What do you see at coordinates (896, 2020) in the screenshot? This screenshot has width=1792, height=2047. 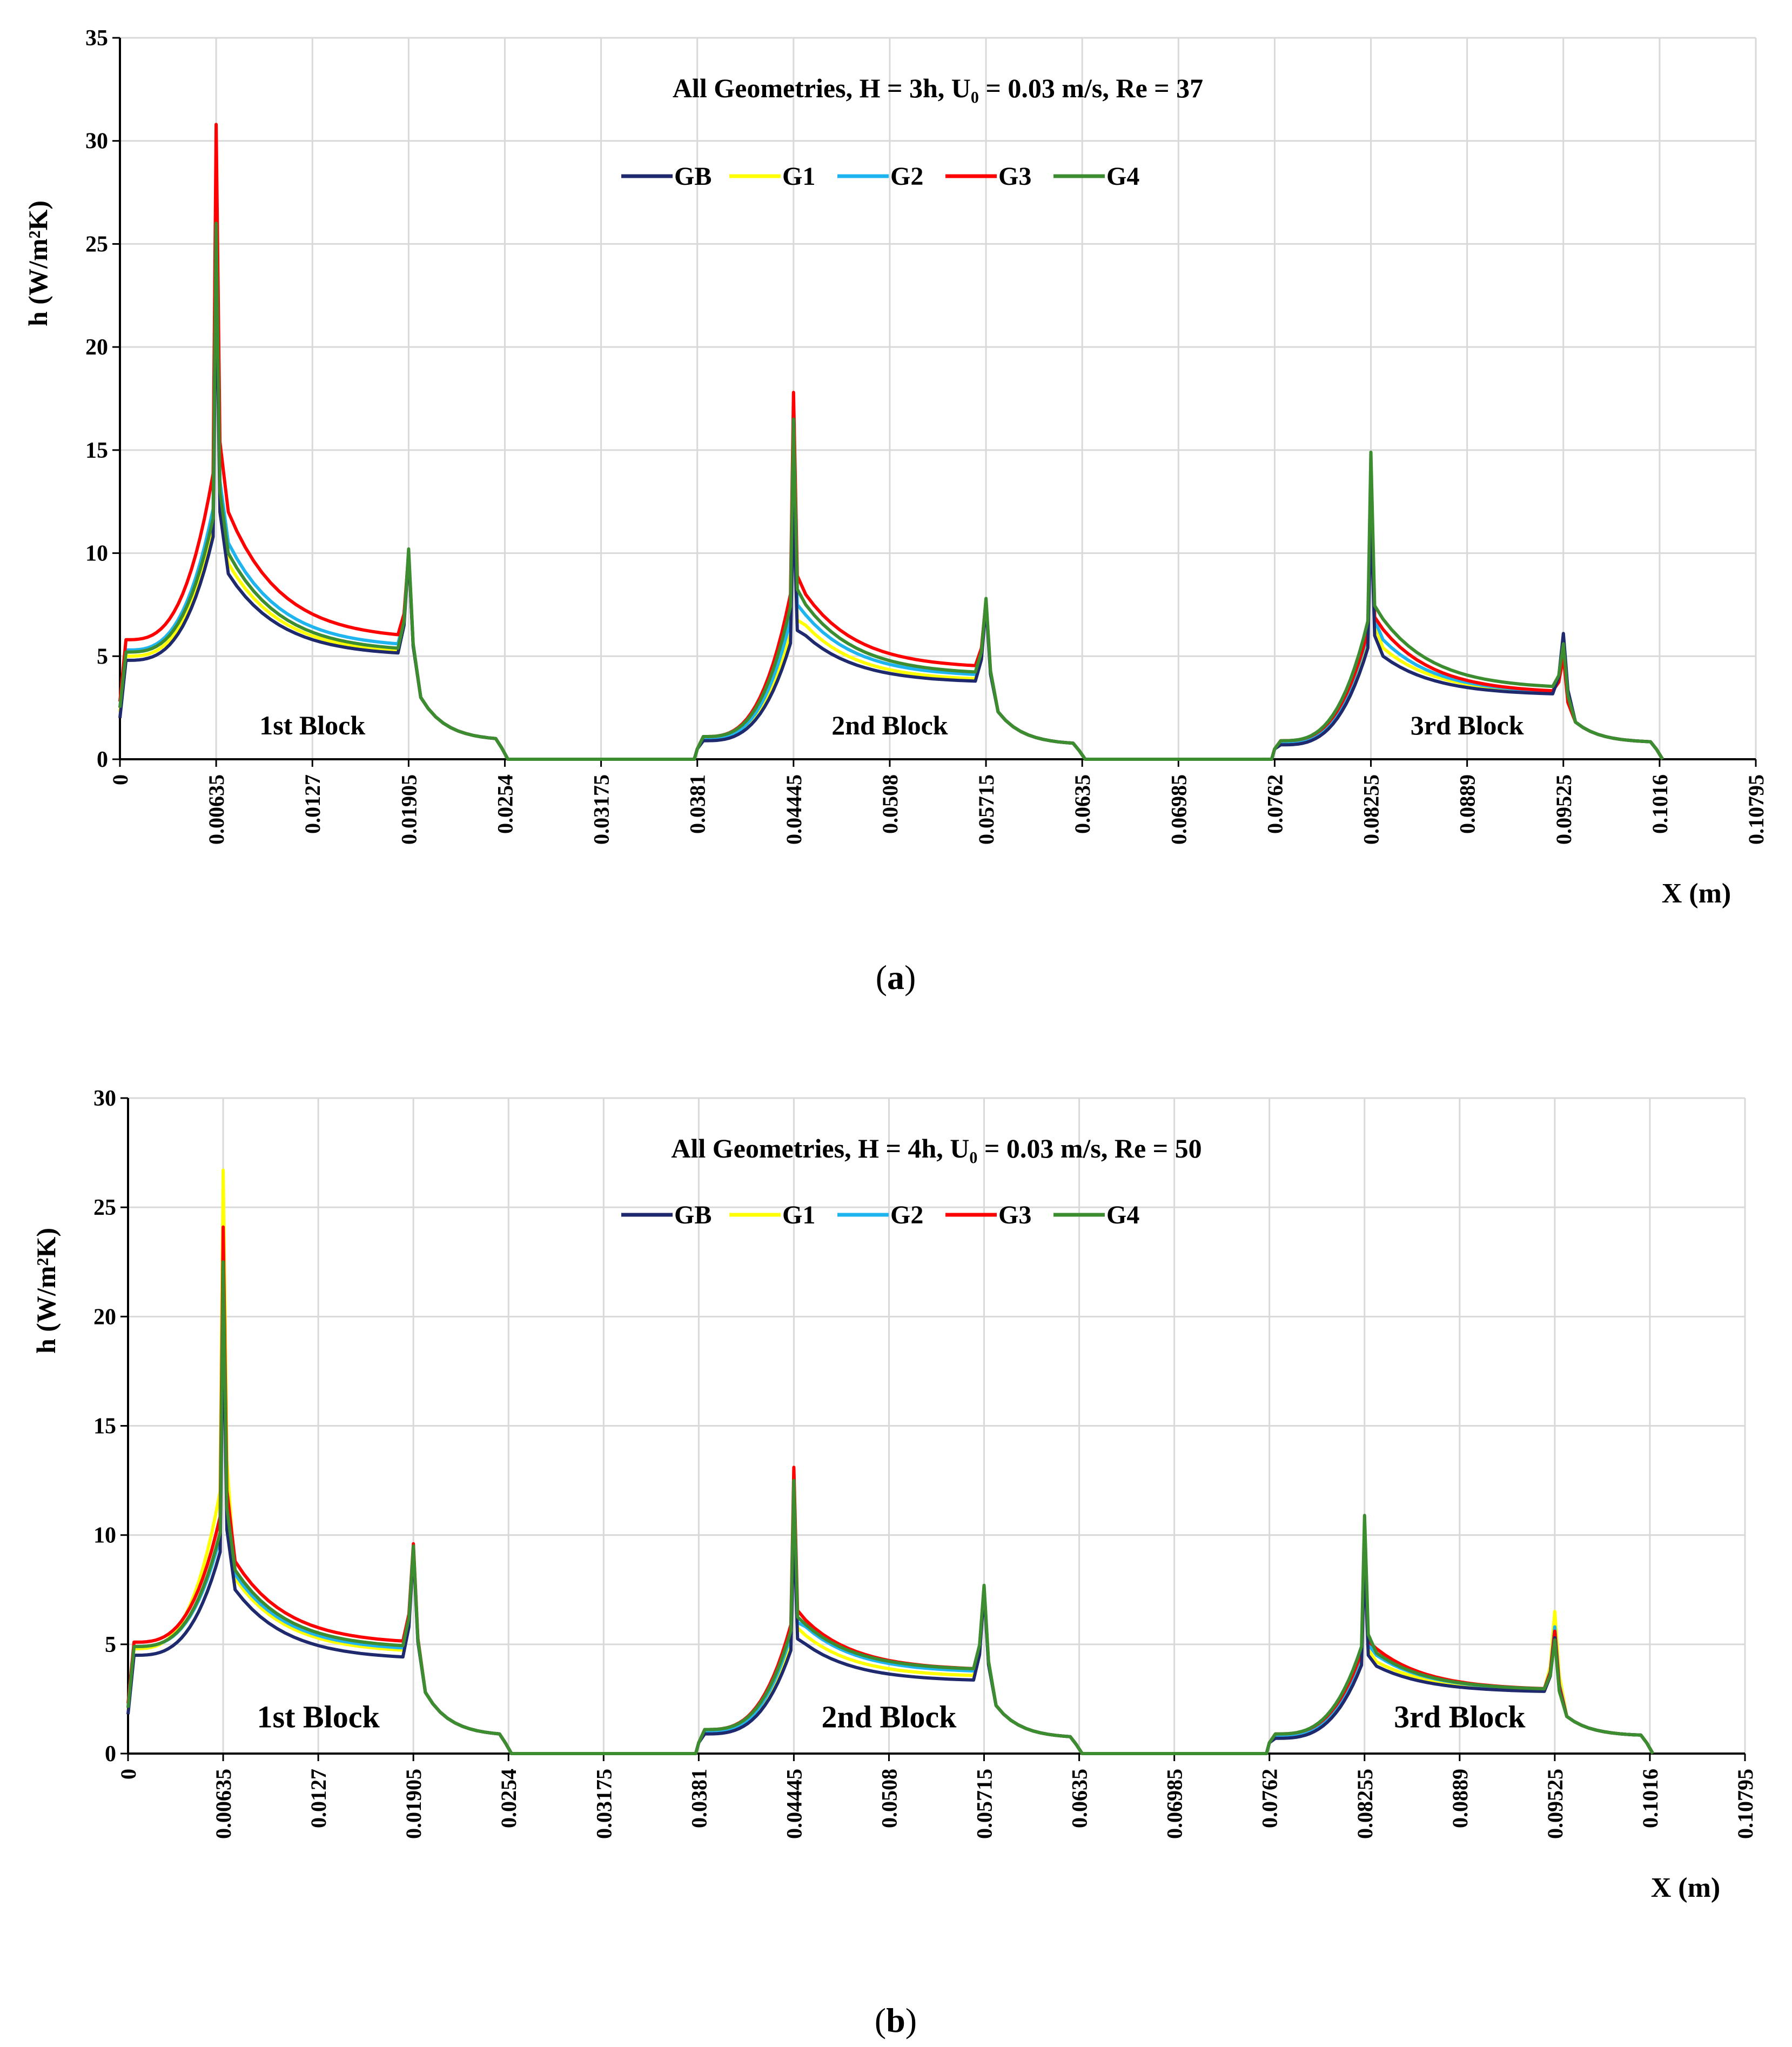 I see `caption-b: (b)` at bounding box center [896, 2020].